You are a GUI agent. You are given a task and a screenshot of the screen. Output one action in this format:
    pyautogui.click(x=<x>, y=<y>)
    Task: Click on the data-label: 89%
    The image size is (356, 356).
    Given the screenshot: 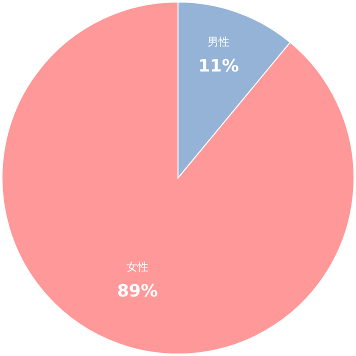 What is the action you would take?
    pyautogui.click(x=137, y=292)
    